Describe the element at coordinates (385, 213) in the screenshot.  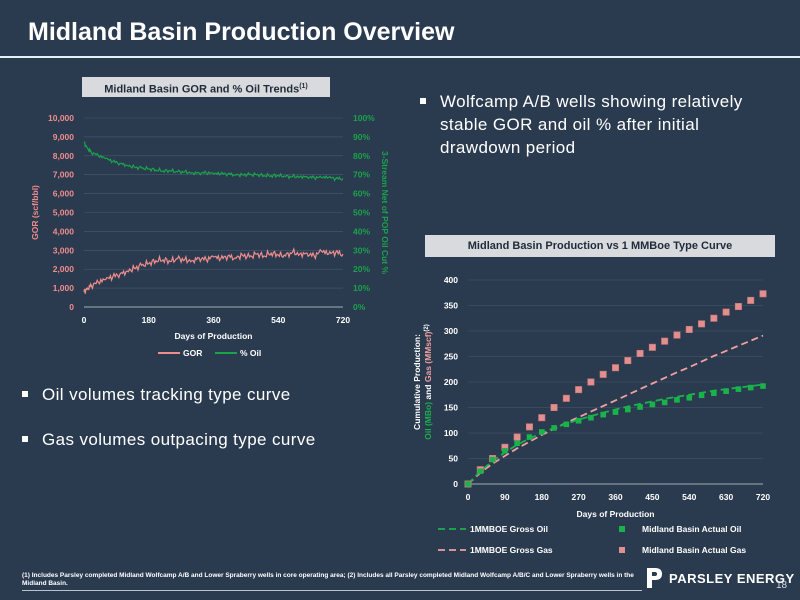
I see `y2-axis-label: 3-Stream Net of POP Oil Cut %` at that location.